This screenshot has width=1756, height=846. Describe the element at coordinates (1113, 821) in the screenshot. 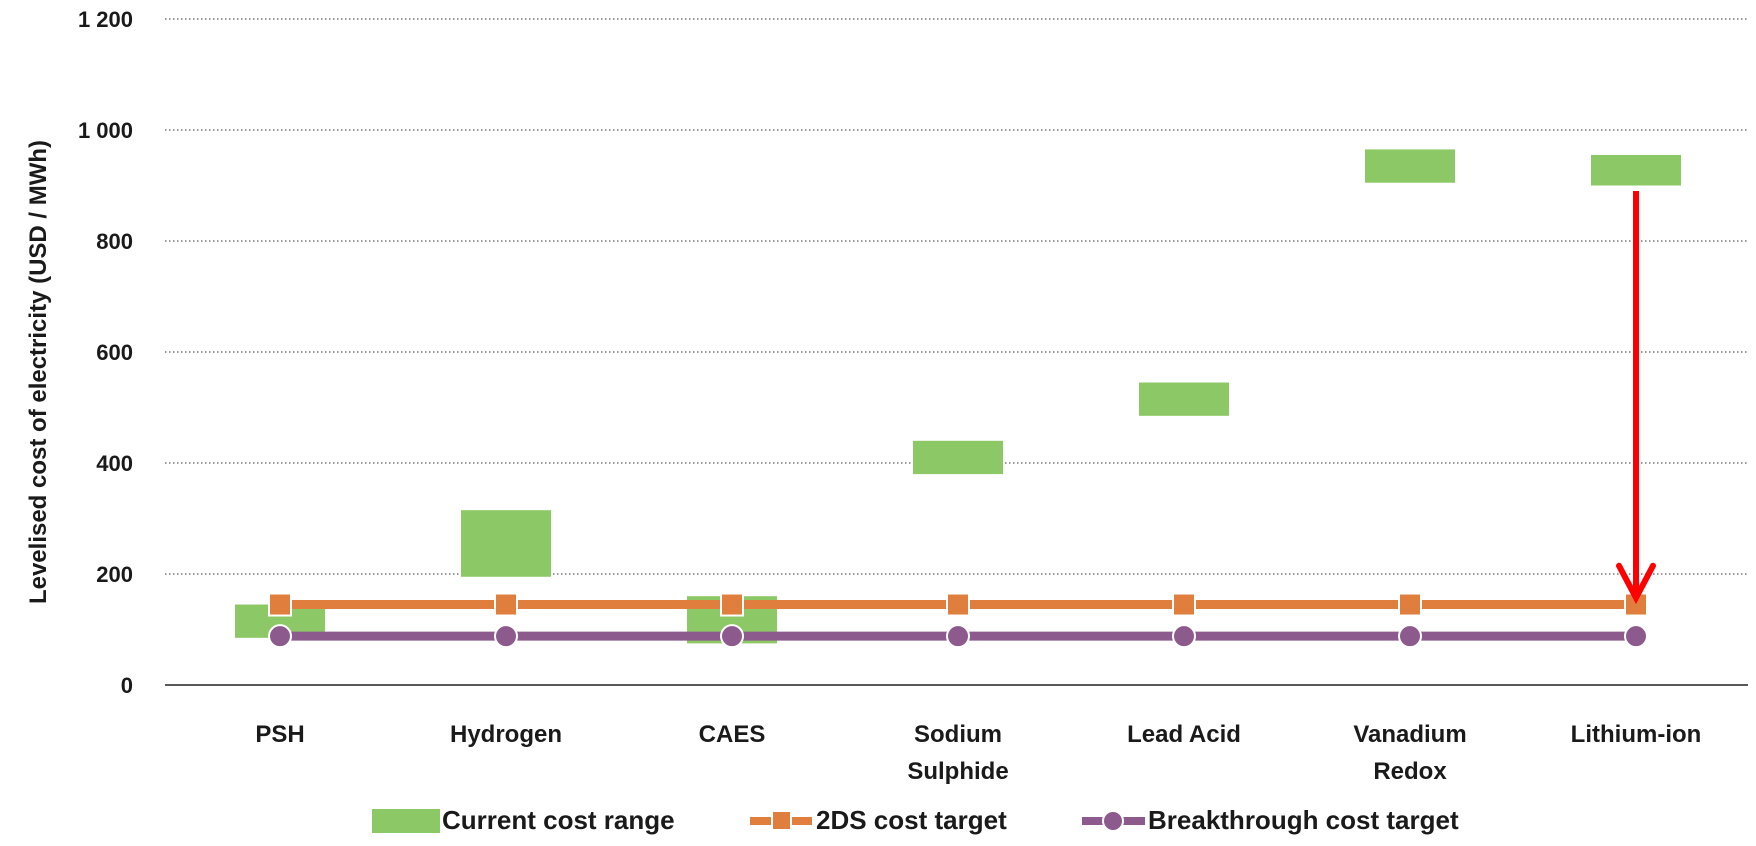

I see `legend-swatch-breakthrough-marker` at that location.